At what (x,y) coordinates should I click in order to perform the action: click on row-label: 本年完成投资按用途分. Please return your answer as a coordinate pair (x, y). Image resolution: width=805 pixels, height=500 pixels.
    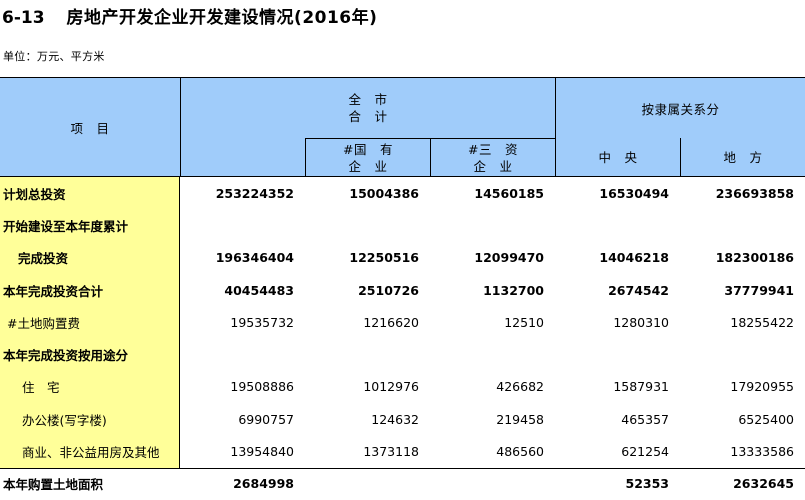
    Looking at the image, I should click on (66, 356).